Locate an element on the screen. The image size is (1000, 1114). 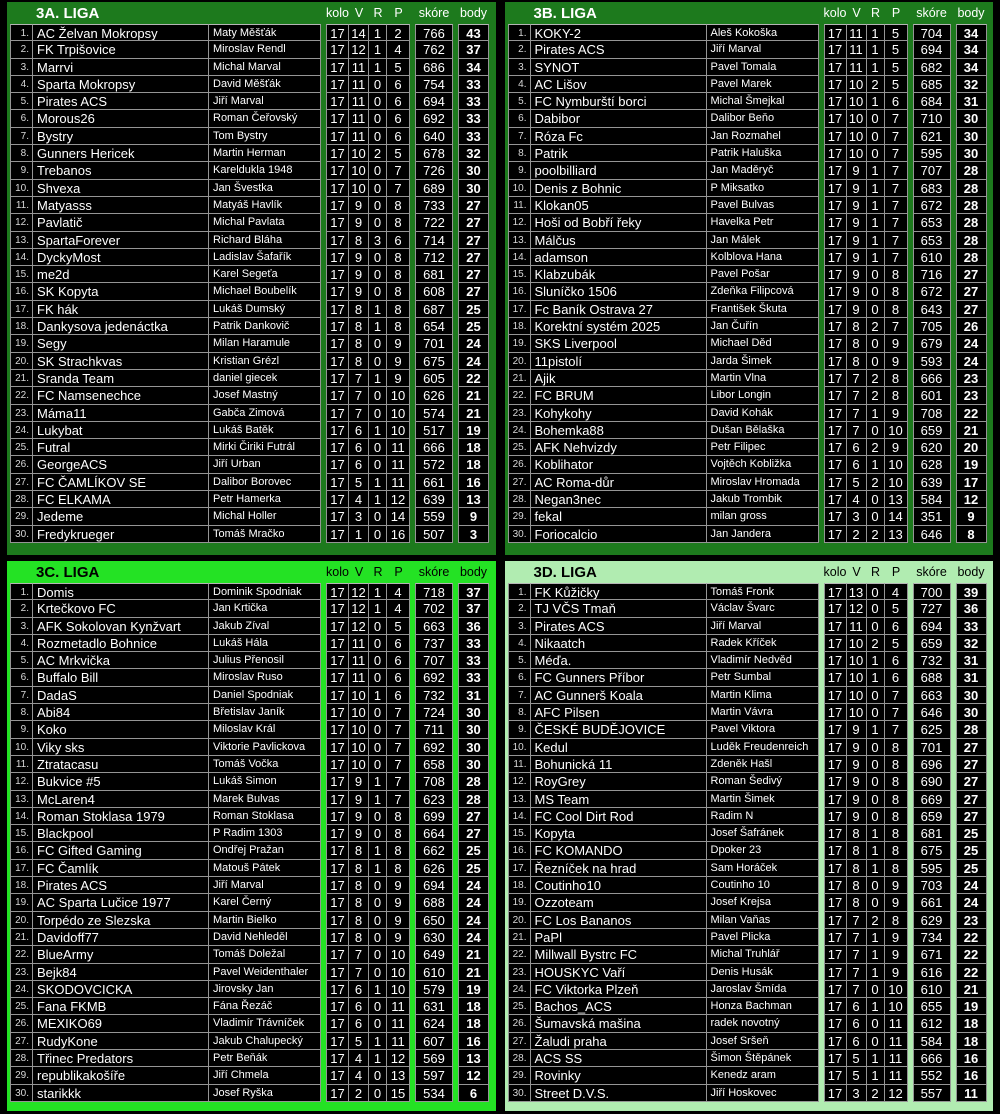
rank-cell: 29. is located at coordinates (21, 1076).